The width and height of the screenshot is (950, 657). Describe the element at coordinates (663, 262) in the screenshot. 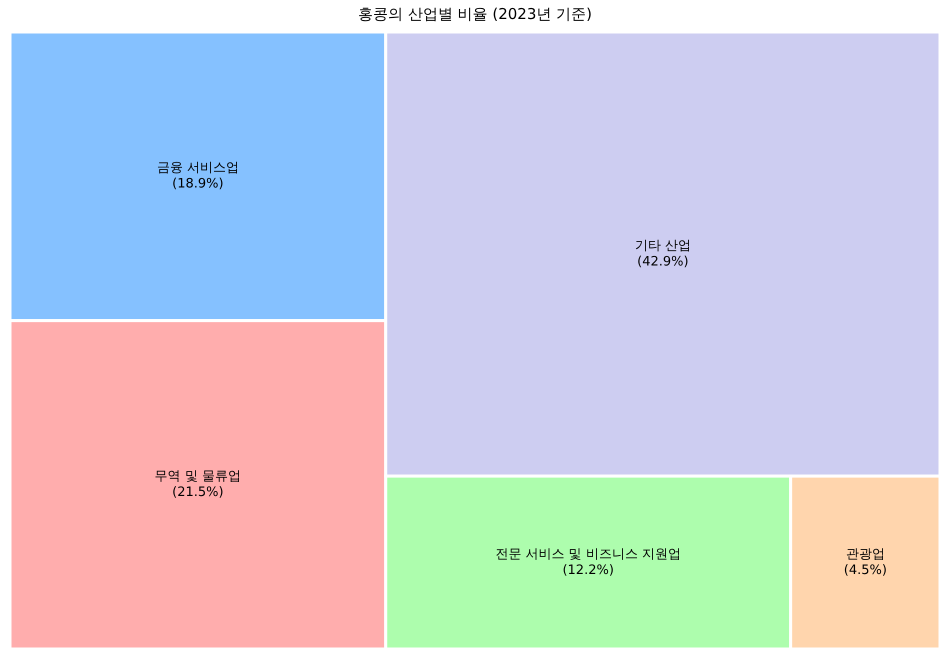

I see `data-label: (42.9%)` at that location.